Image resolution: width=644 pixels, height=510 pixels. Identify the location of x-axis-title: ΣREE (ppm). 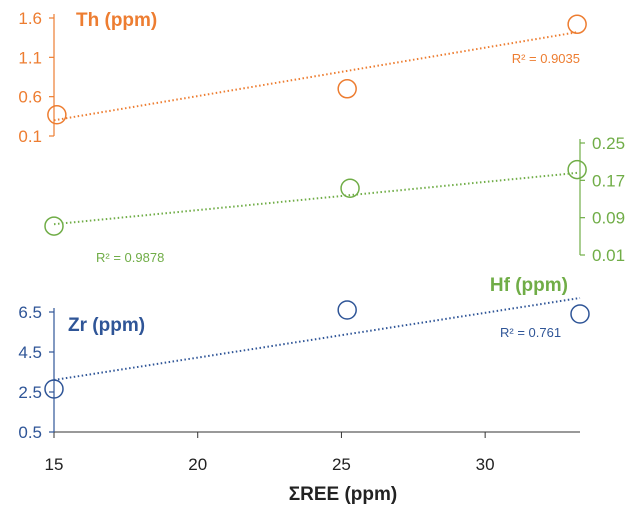
(343, 494).